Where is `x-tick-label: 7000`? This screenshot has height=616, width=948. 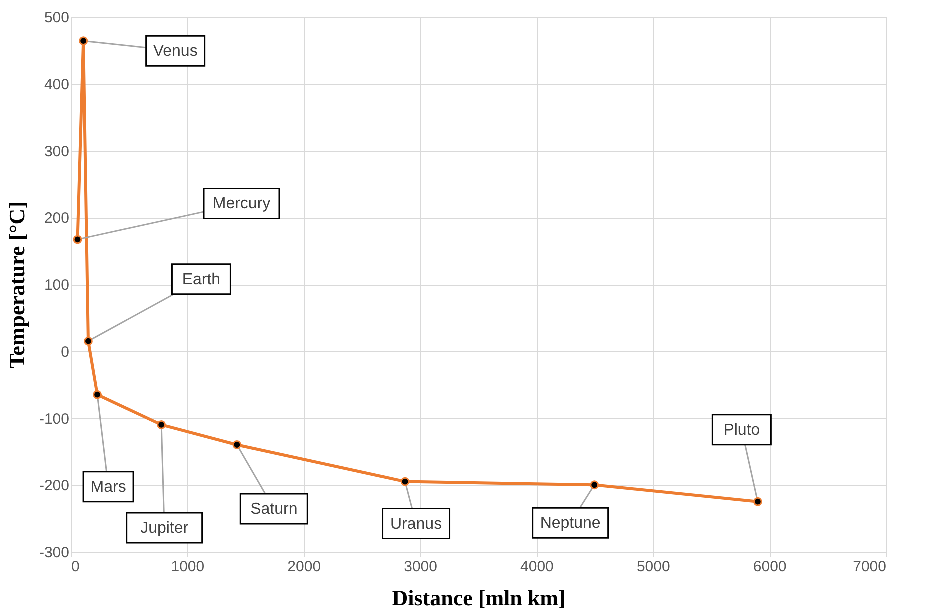 x-tick-label: 7000 is located at coordinates (869, 567).